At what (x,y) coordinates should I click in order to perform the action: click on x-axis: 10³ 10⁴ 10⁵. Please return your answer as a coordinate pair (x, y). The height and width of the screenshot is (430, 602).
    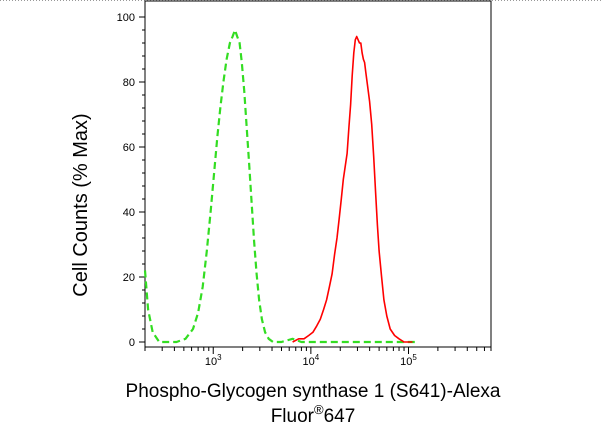
    Looking at the image, I should click on (318, 357).